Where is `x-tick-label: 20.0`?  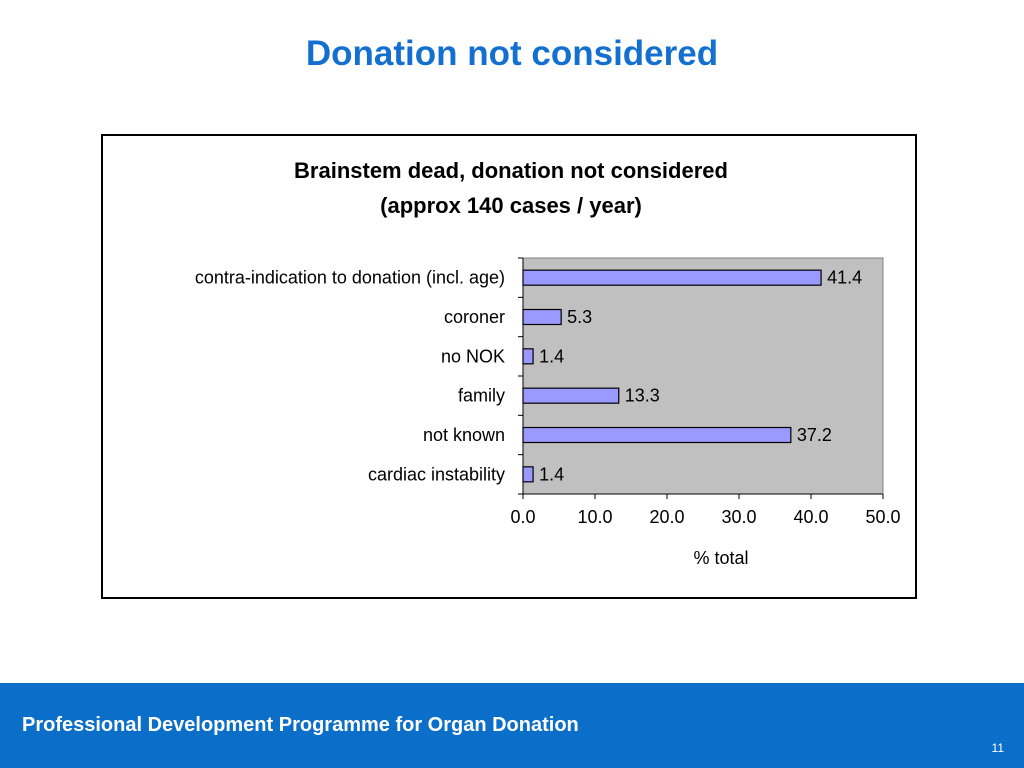 x-tick-label: 20.0 is located at coordinates (666, 517).